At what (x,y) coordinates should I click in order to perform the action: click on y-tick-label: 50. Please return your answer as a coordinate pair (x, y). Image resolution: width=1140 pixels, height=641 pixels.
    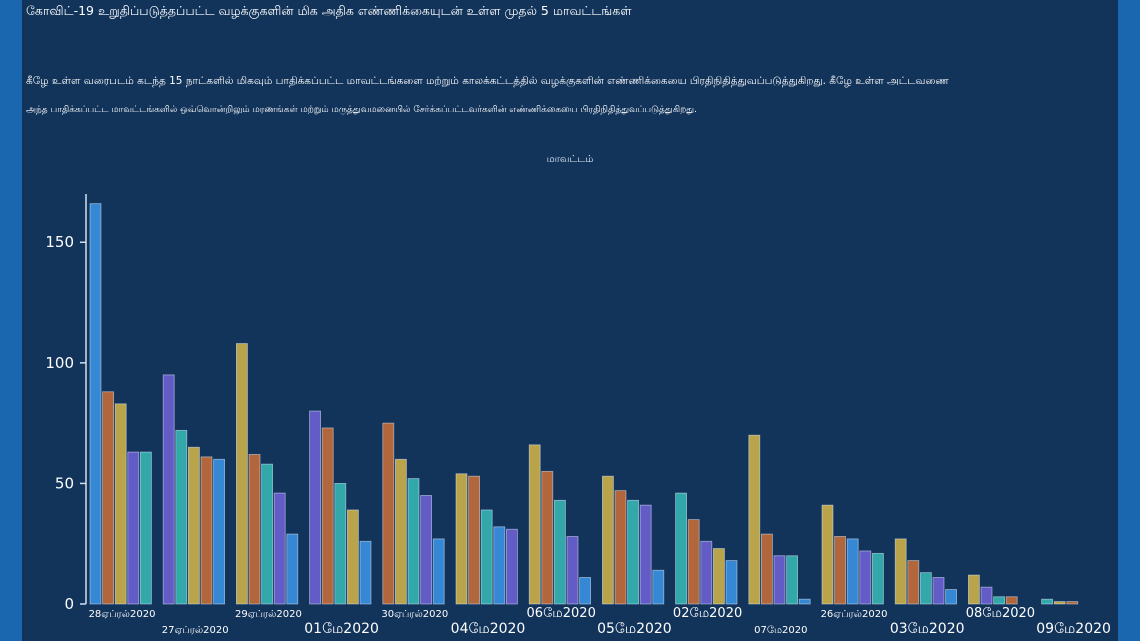
    Looking at the image, I should click on (64, 483).